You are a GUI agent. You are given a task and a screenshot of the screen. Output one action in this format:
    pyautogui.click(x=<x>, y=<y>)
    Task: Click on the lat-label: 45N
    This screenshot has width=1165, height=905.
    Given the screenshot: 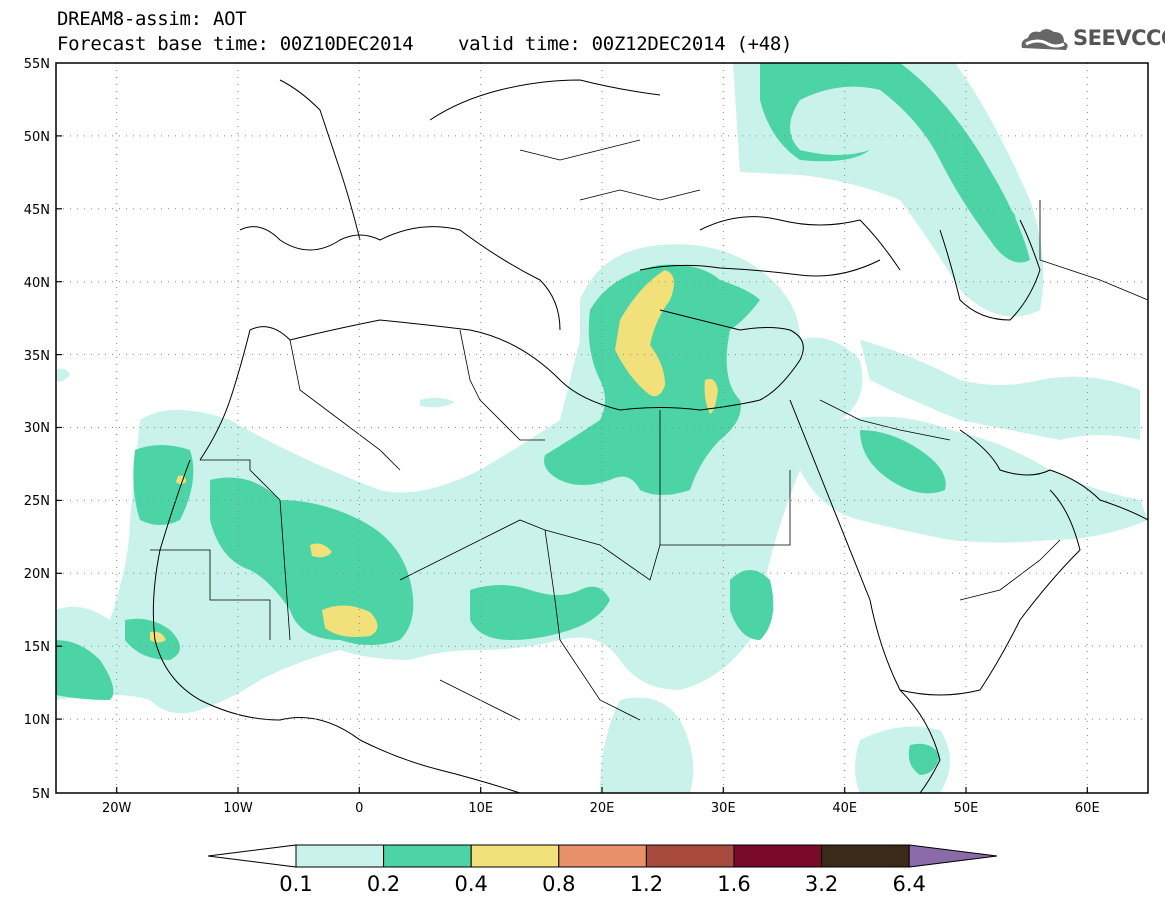 What is the action you would take?
    pyautogui.click(x=37, y=210)
    